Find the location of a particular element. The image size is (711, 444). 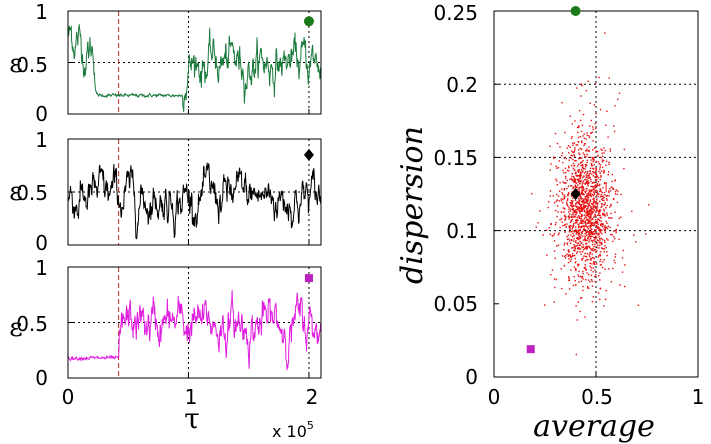

bottom-ytick-0.5: 0.5 is located at coordinates (32, 324).